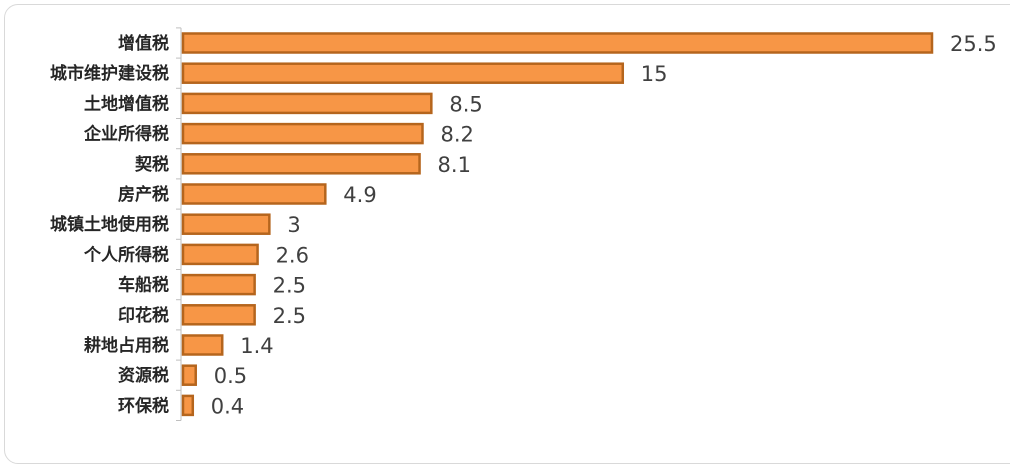 This screenshot has height=464, width=1010. I want to click on value-label: 2.6, so click(292, 255).